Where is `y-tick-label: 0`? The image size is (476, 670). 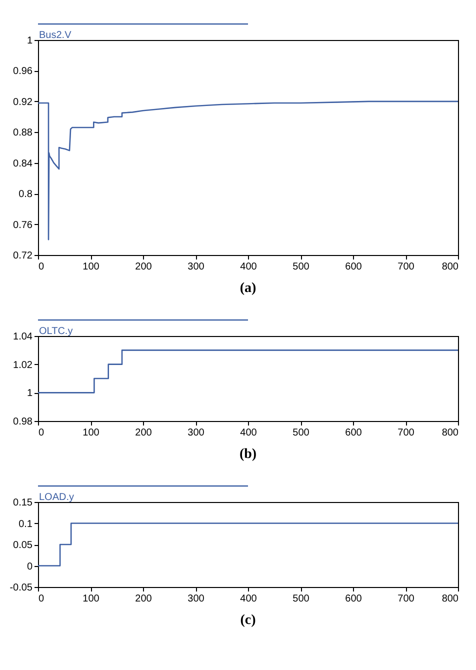 y-tick-label: 0 is located at coordinates (29, 566).